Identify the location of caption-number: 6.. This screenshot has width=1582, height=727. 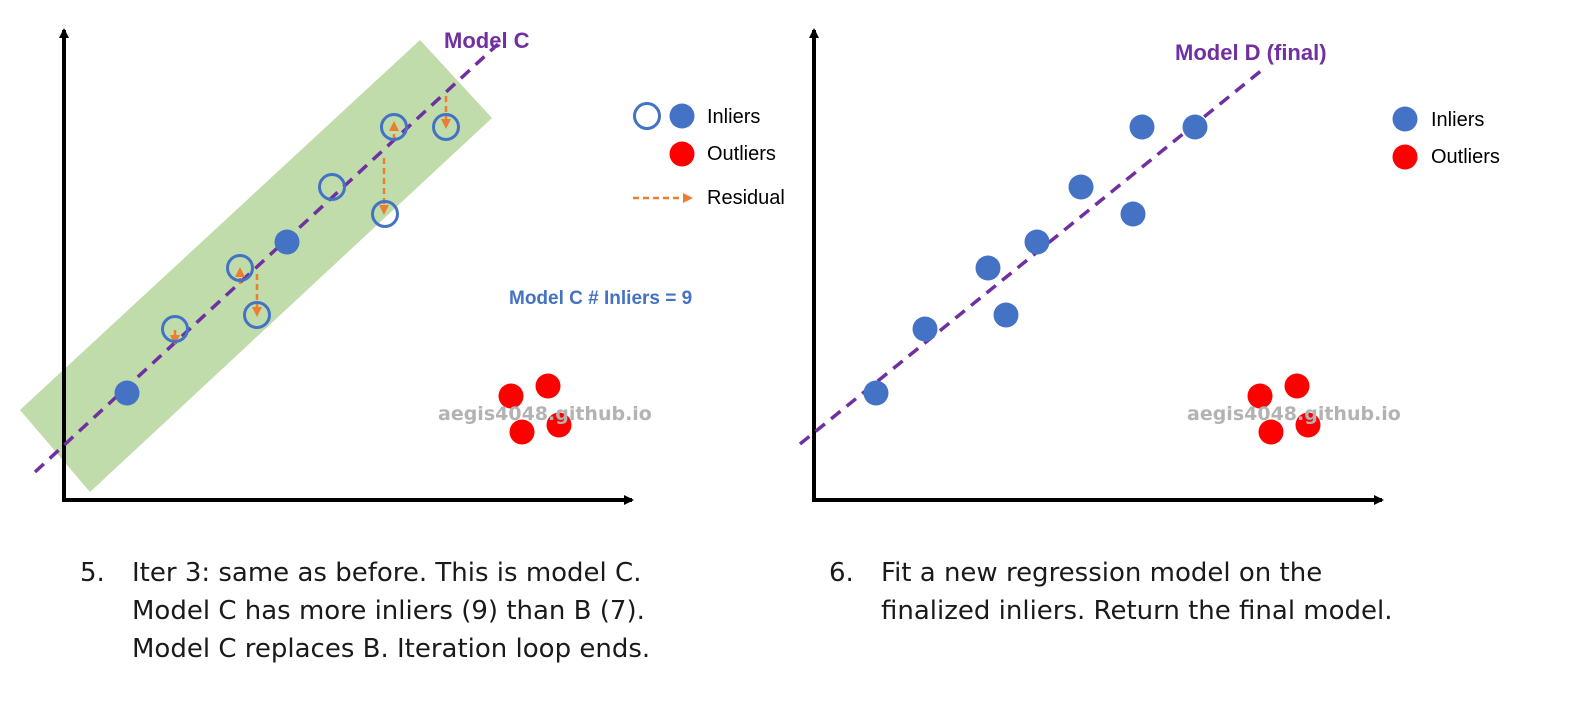
(841, 573).